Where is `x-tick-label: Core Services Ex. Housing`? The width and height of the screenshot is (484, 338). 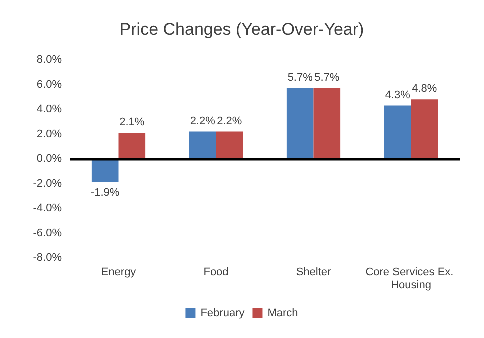 x-tick-label: Core Services Ex. Housing is located at coordinates (411, 279).